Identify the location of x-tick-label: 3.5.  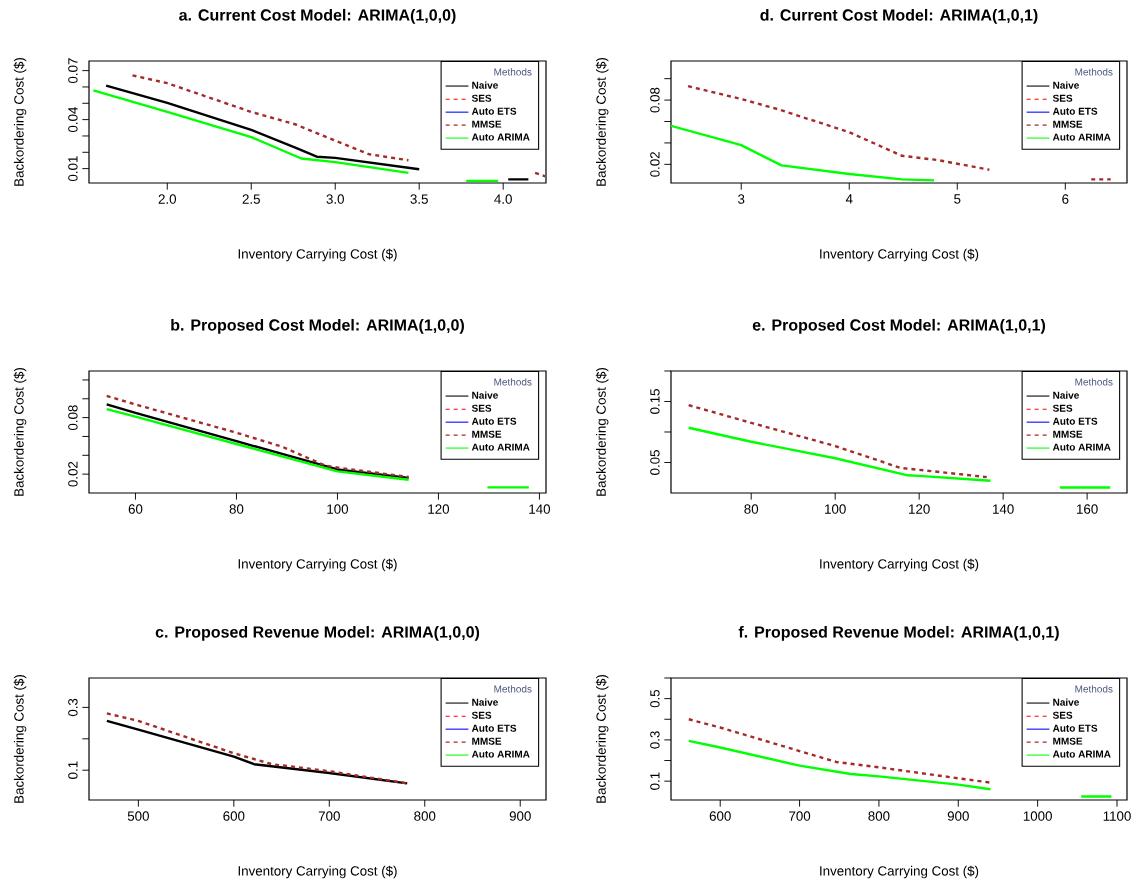
(419, 199).